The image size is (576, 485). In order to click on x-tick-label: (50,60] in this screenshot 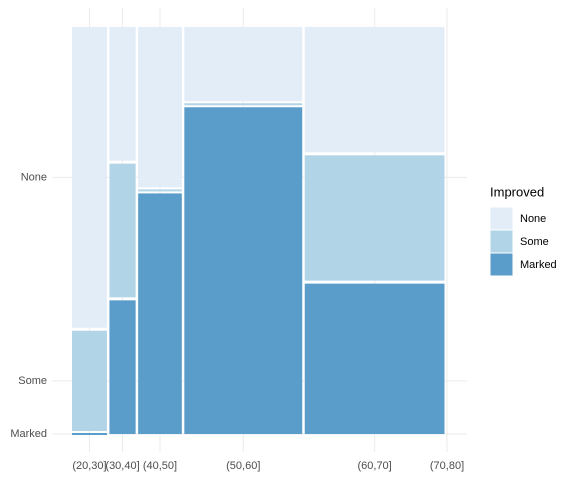, I will do `click(243, 466)`.